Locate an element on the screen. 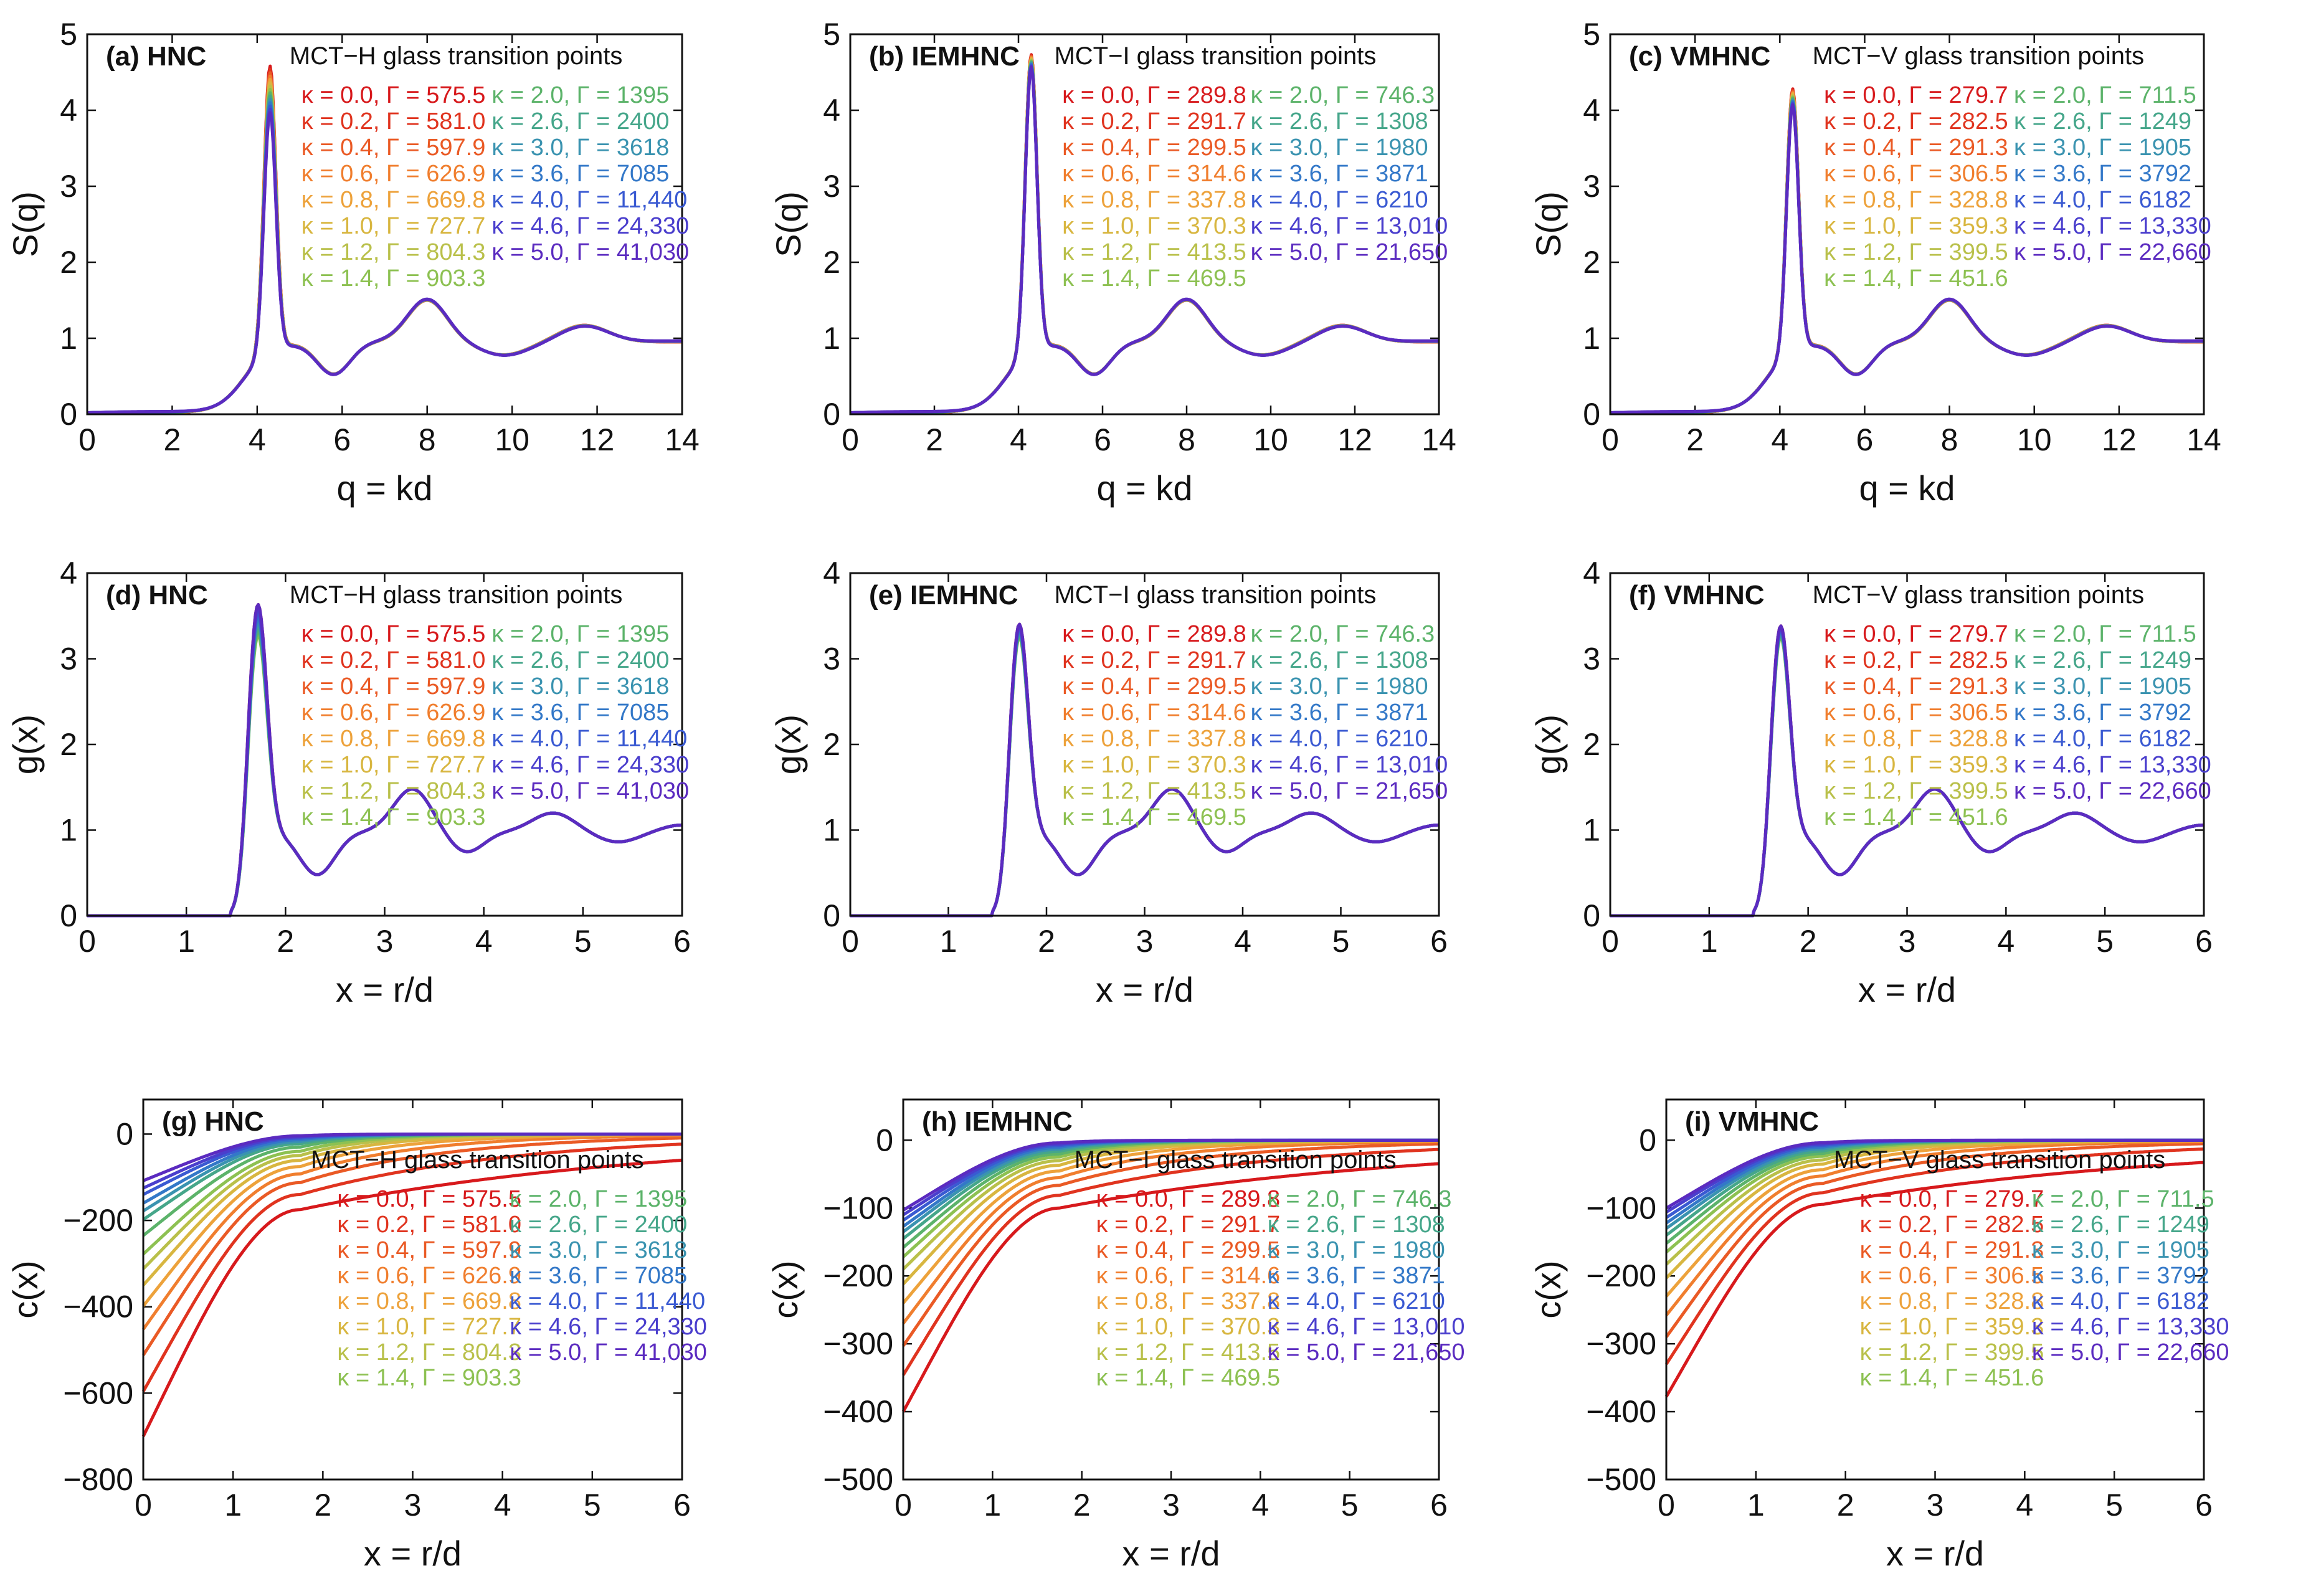  legend-entry: κ = 5.0, Γ = 41,030 is located at coordinates (590, 791).